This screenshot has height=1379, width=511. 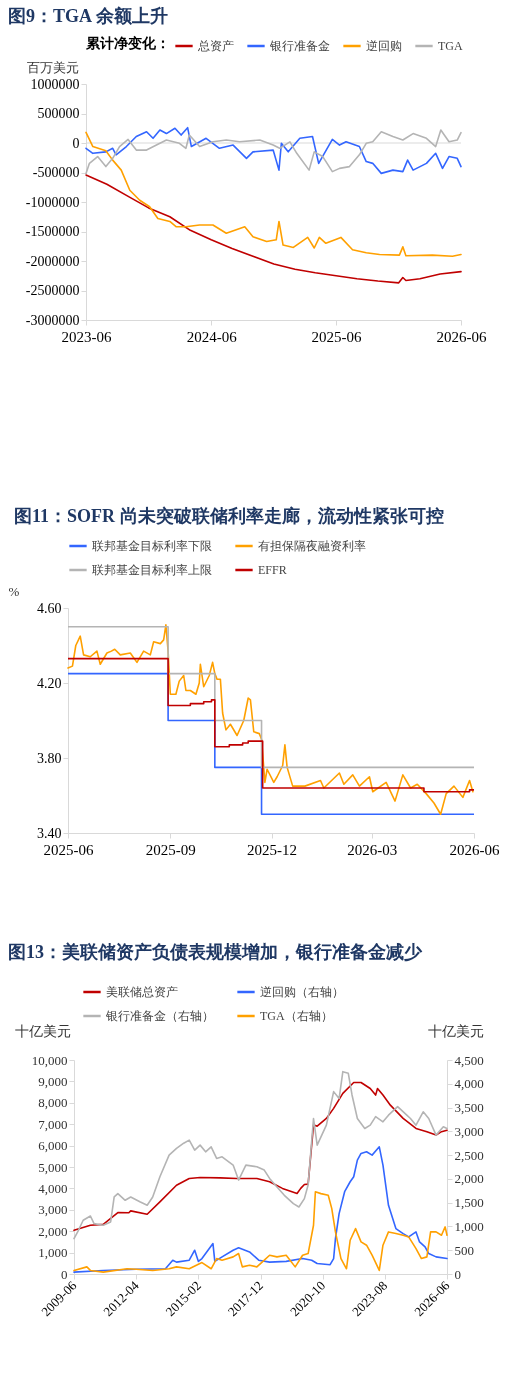 What do you see at coordinates (88, 16) in the screenshot?
I see `chart-title: 图9：TGA 余额上升` at bounding box center [88, 16].